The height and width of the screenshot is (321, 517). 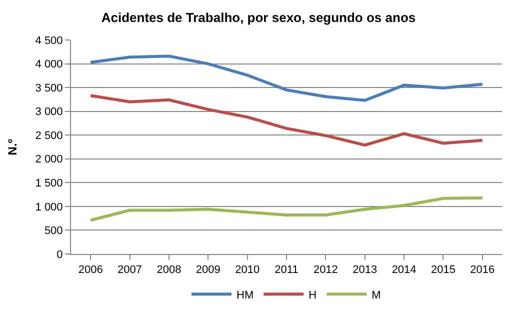 What do you see at coordinates (59, 254) in the screenshot?
I see `y-tick-label: 0` at bounding box center [59, 254].